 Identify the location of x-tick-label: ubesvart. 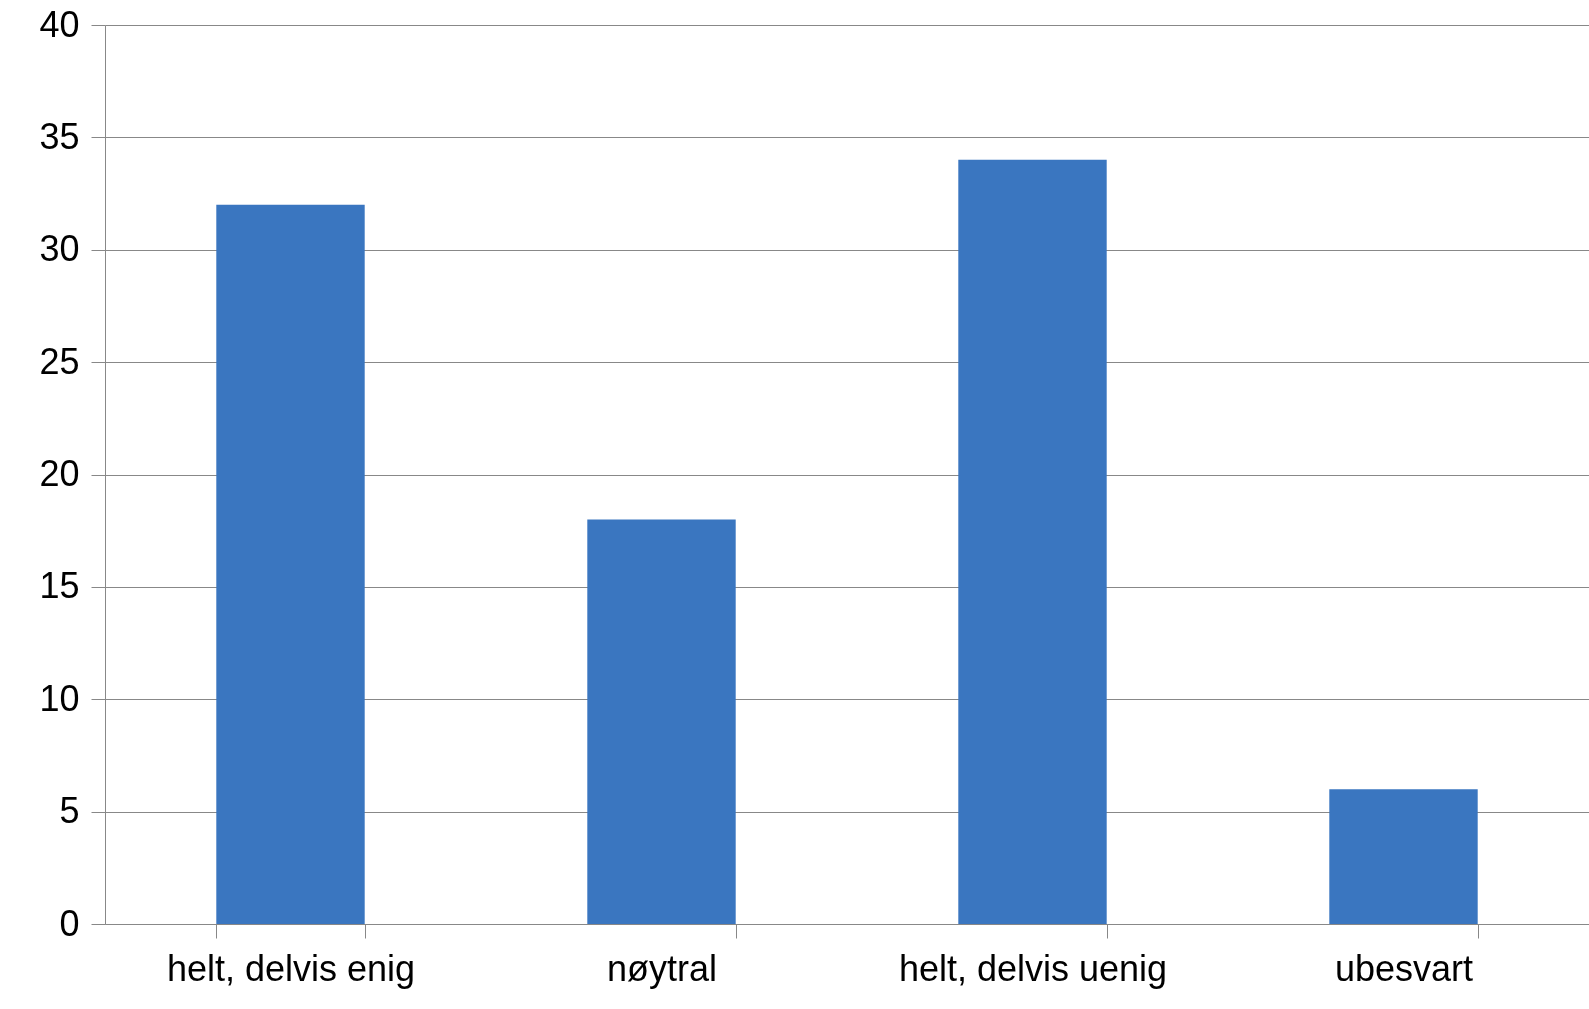
(1404, 968).